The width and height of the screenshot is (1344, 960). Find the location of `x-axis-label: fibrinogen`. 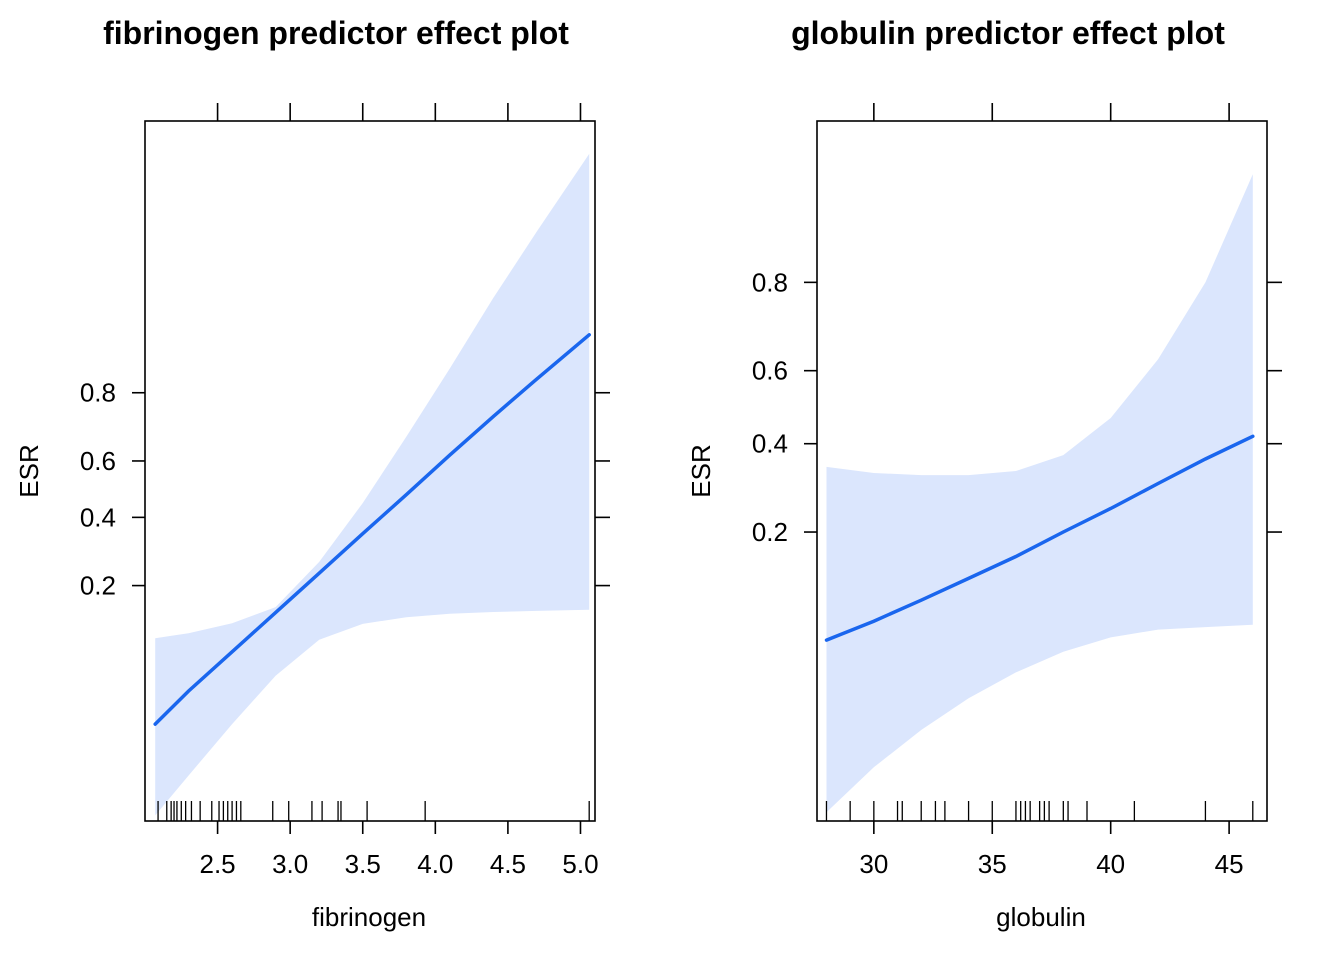

x-axis-label: fibrinogen is located at coordinates (369, 917).